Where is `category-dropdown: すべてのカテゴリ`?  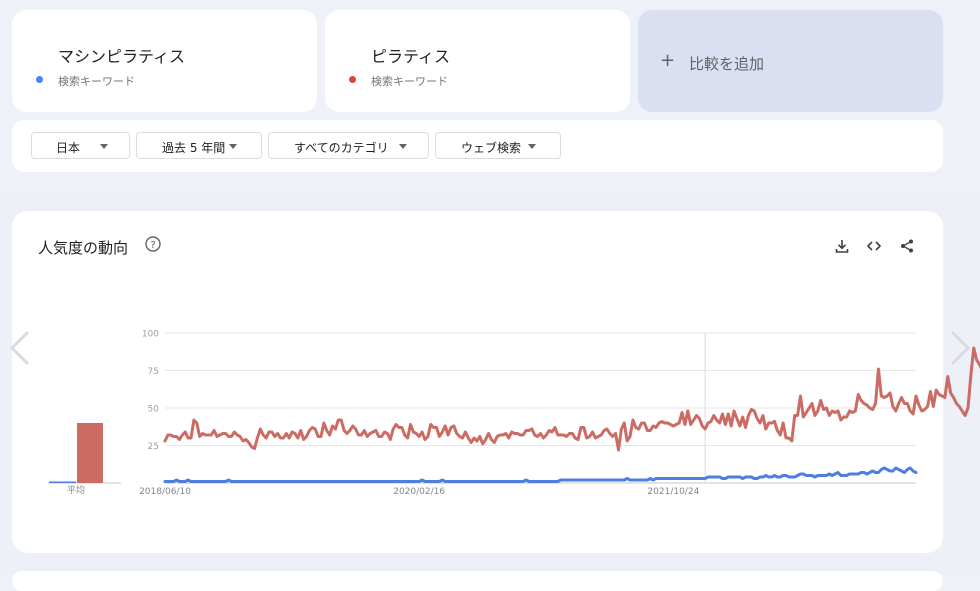
category-dropdown: すべてのカテゴリ is located at coordinates (348, 145).